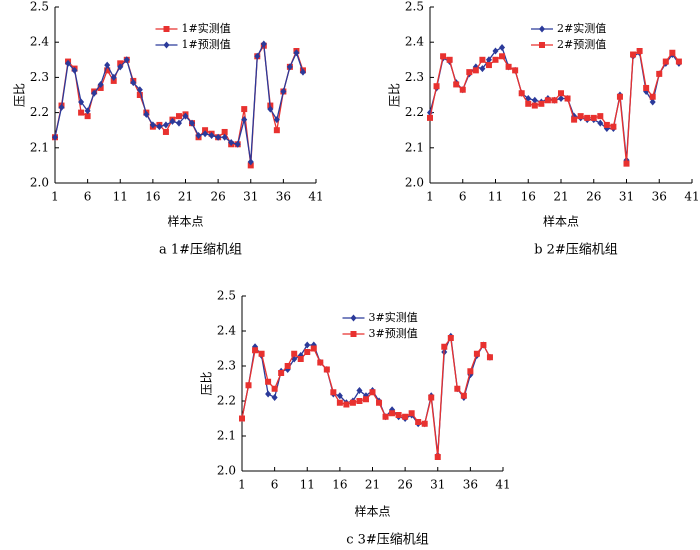  I want to click on x-tick-label: 36, so click(659, 197).